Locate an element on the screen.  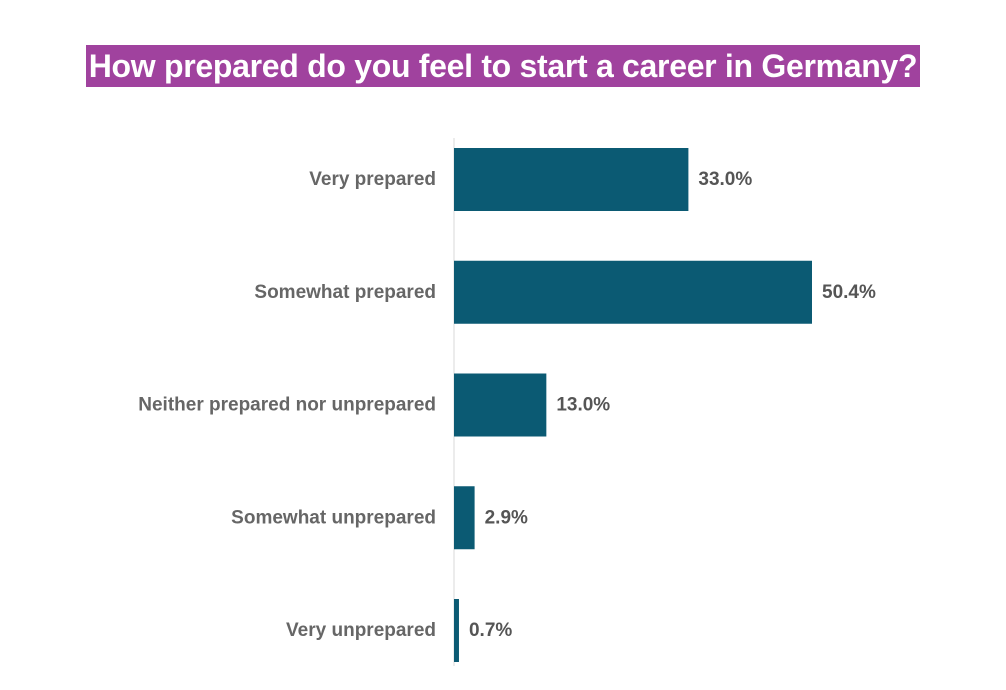
category-label: Neither prepared nor unprepared is located at coordinates (287, 405).